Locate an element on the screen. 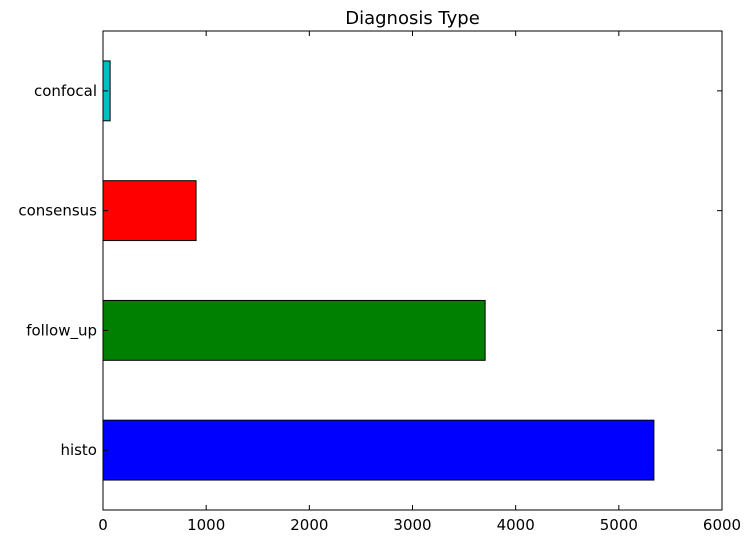 This screenshot has width=753, height=542. bar-follow-up is located at coordinates (294, 330).